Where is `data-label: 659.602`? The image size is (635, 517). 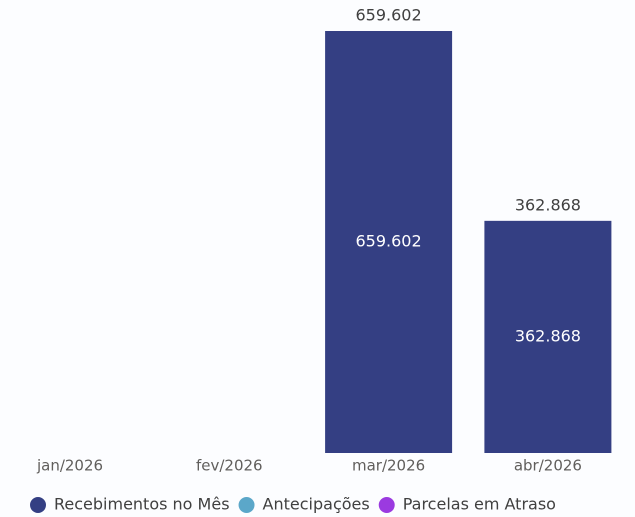 data-label: 659.602 is located at coordinates (389, 241).